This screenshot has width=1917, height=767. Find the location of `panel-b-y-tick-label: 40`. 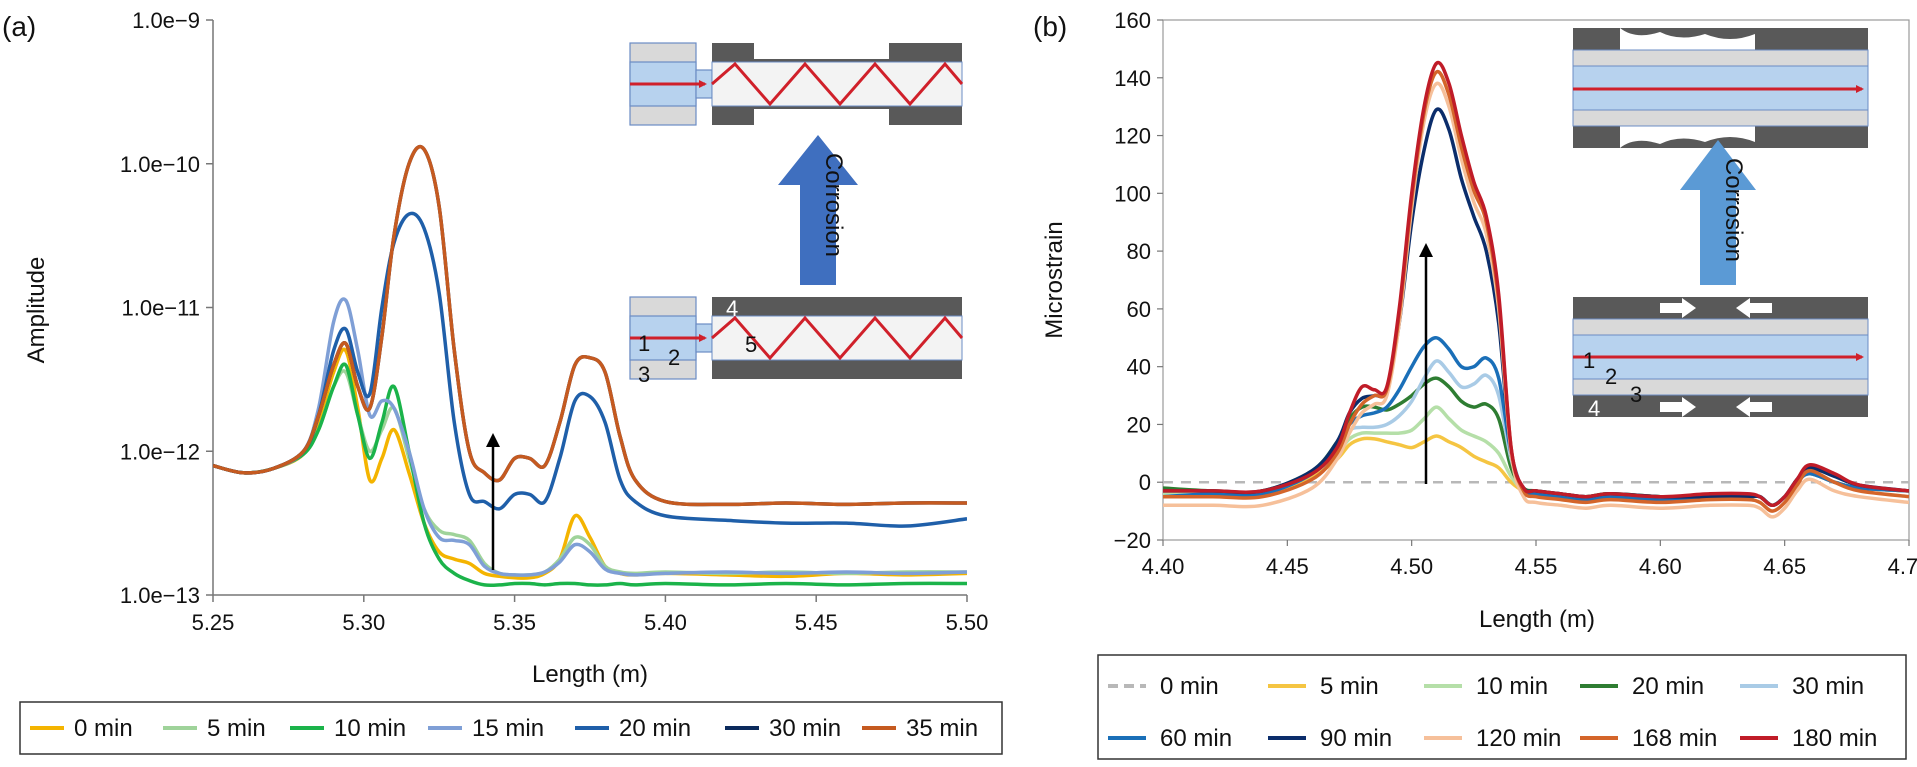

panel-b-y-tick-label: 40 is located at coordinates (1139, 367).